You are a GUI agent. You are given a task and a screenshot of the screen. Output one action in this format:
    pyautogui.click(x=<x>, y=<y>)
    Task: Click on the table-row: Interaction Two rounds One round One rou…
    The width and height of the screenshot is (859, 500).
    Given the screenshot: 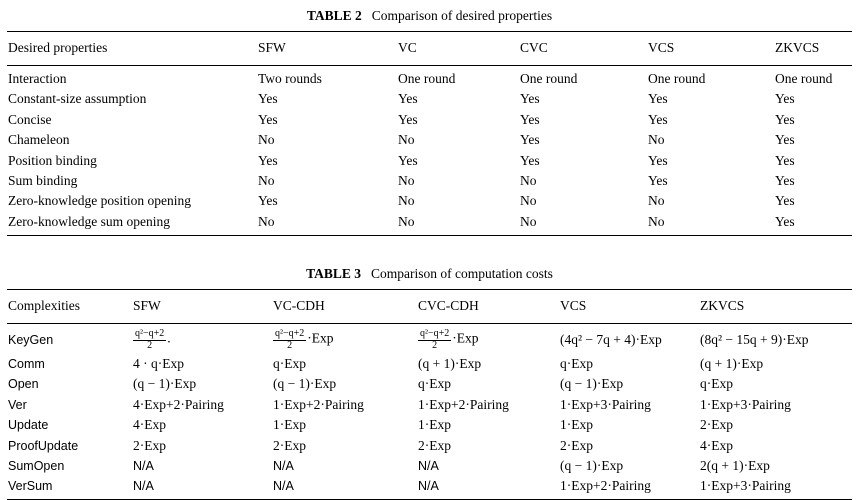 What is the action you would take?
    pyautogui.click(x=429, y=78)
    